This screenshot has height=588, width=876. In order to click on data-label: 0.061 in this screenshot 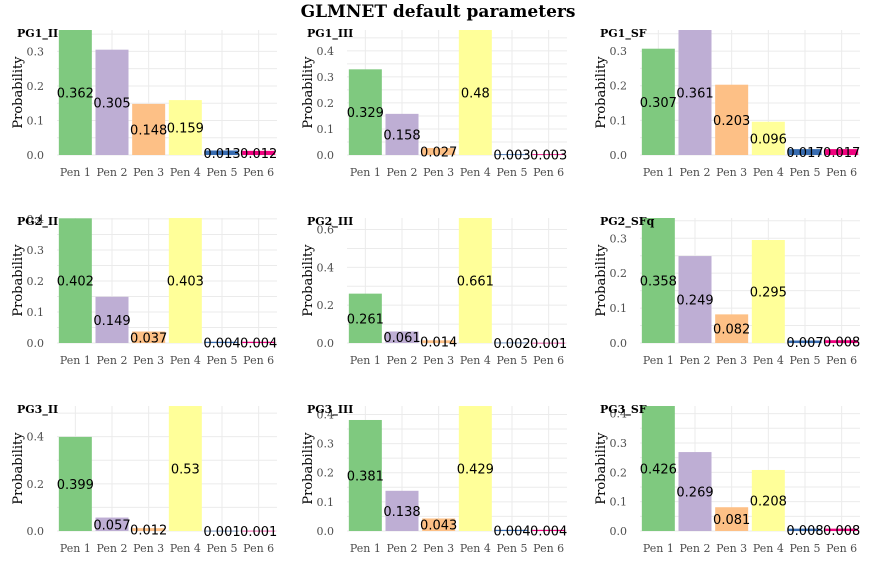, I will do `click(401, 338)`.